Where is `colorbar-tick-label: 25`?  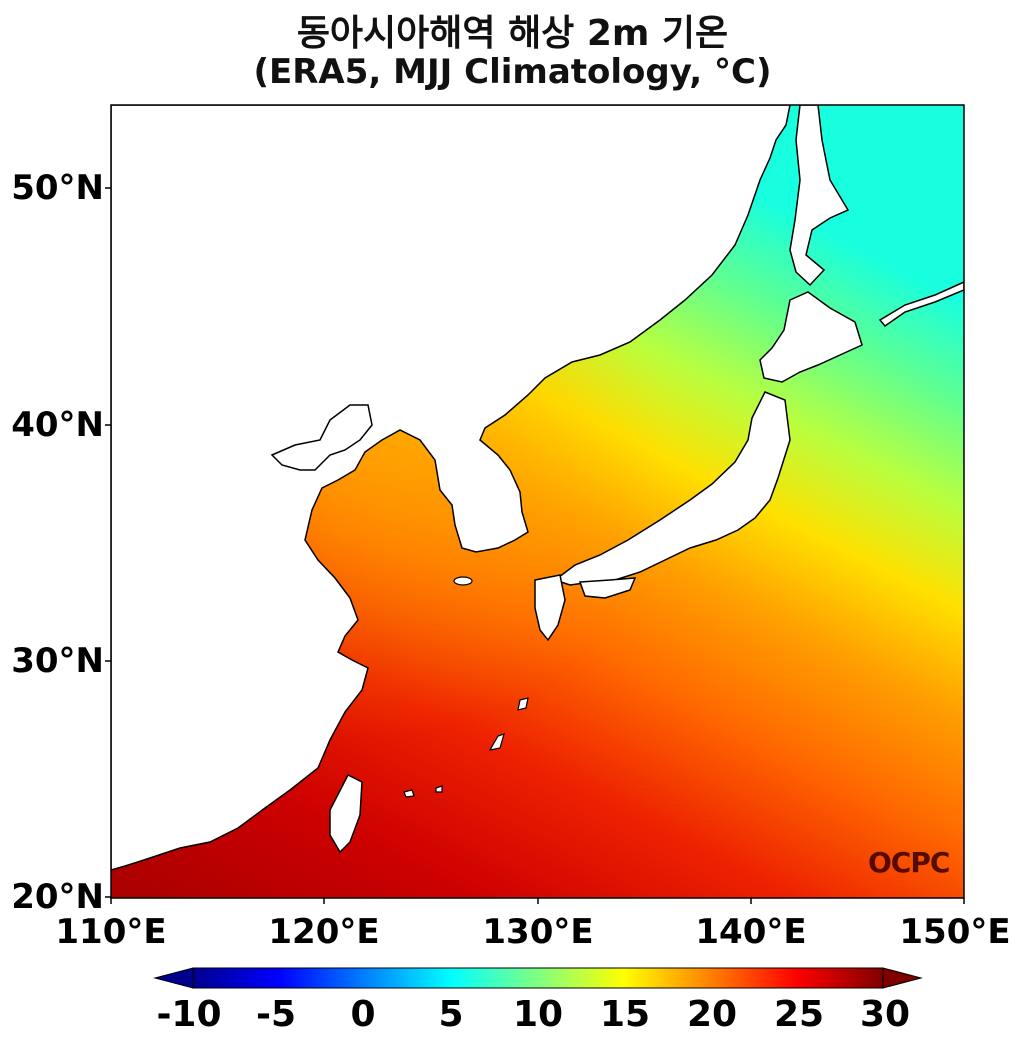 colorbar-tick-label: 25 is located at coordinates (799, 1014).